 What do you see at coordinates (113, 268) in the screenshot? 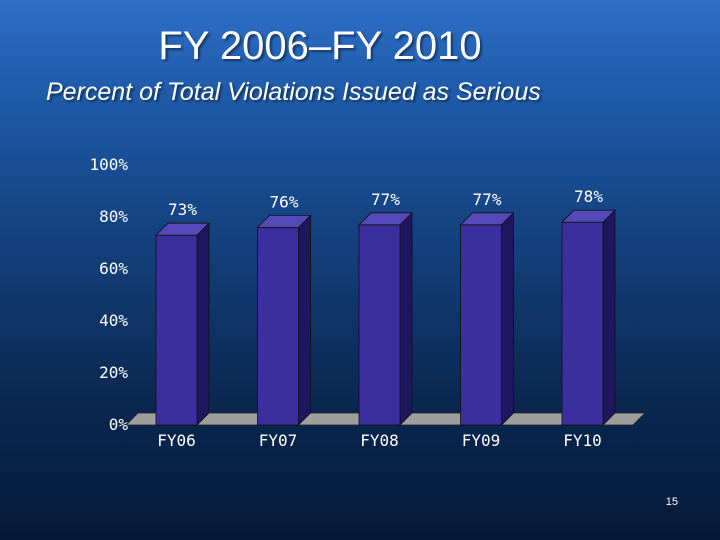
I see `y-tick-label: 60%` at bounding box center [113, 268].